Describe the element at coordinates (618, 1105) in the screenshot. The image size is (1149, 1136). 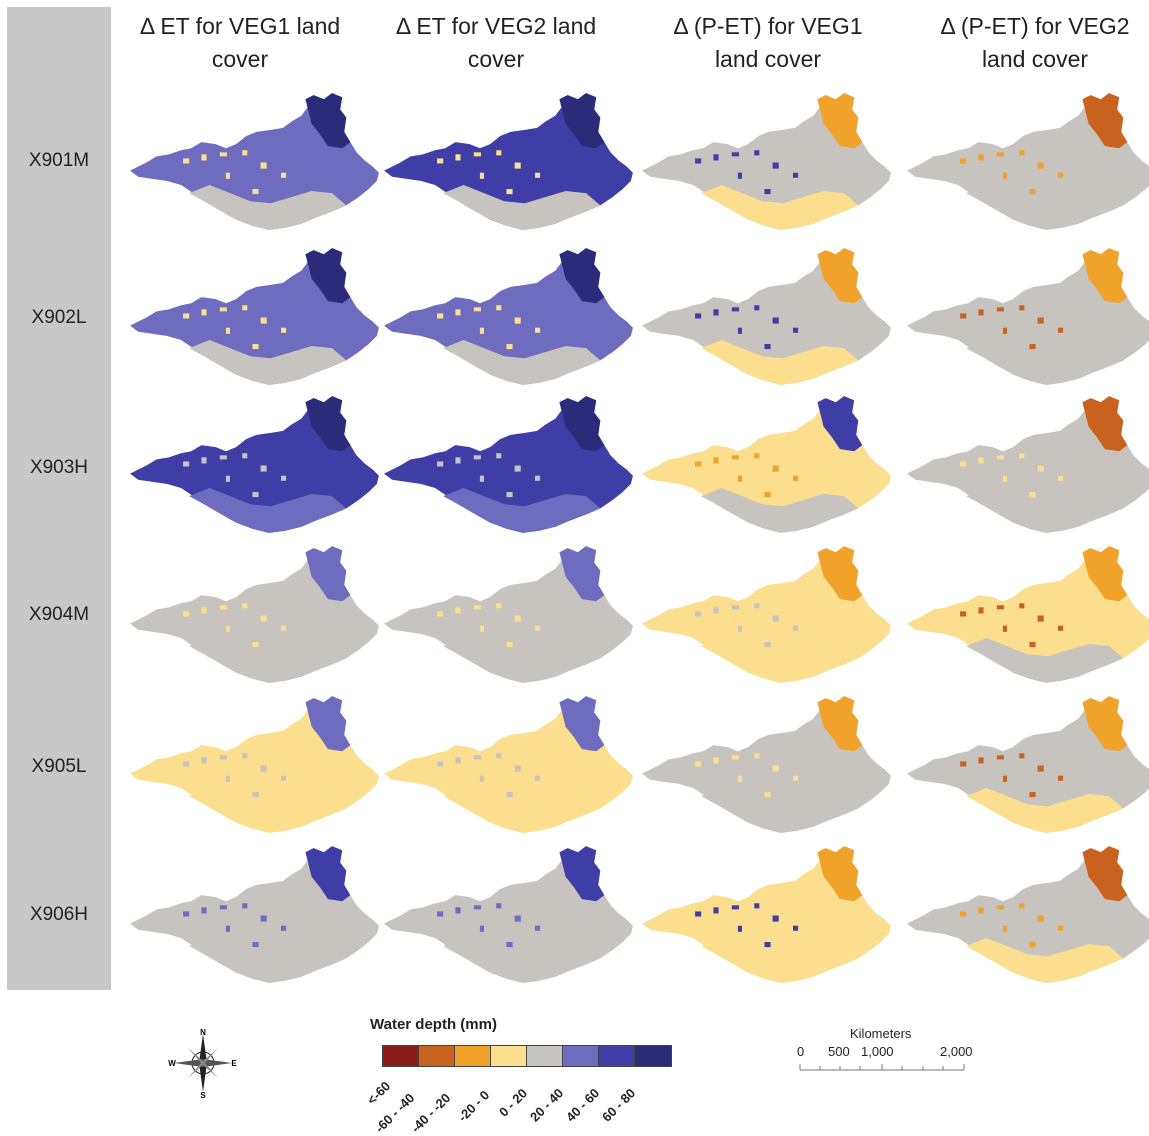
I see `legend-label-8: 60 - 80` at that location.